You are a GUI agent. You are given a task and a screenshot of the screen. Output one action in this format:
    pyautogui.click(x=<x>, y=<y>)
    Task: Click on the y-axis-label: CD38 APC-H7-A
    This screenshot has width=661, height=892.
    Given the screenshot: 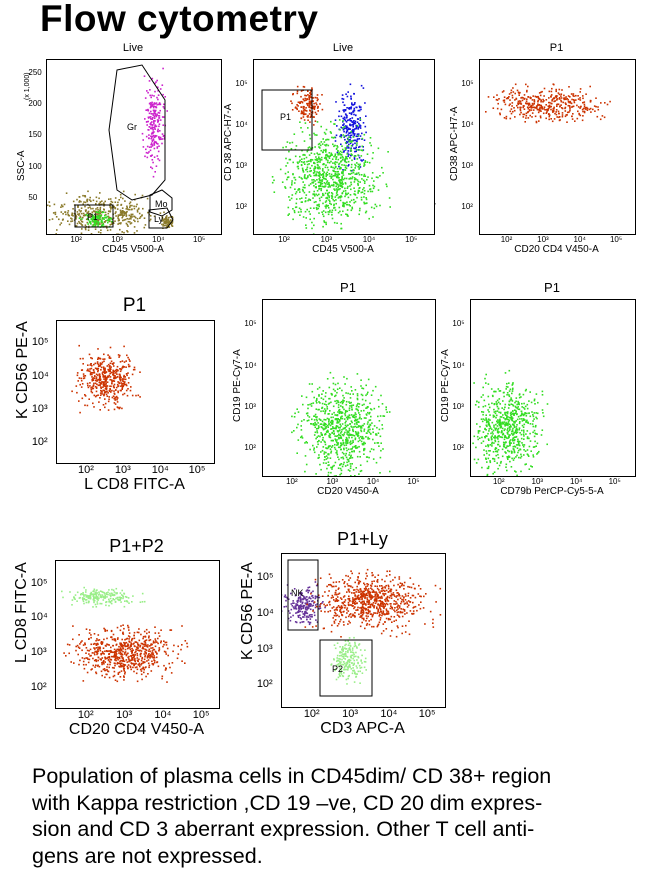 What is the action you would take?
    pyautogui.click(x=455, y=143)
    